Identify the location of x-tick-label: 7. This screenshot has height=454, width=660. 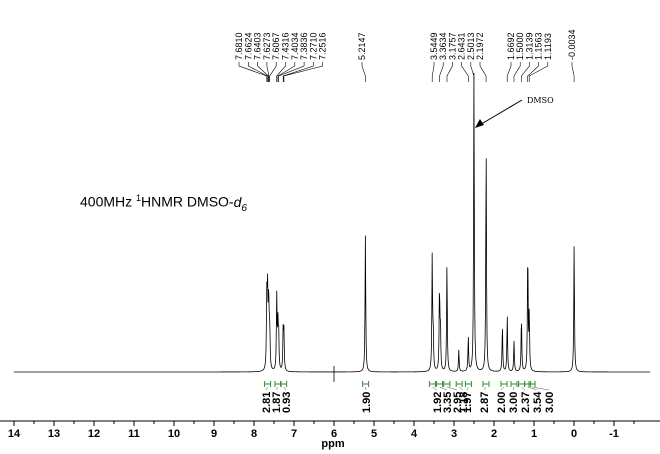
(294, 434).